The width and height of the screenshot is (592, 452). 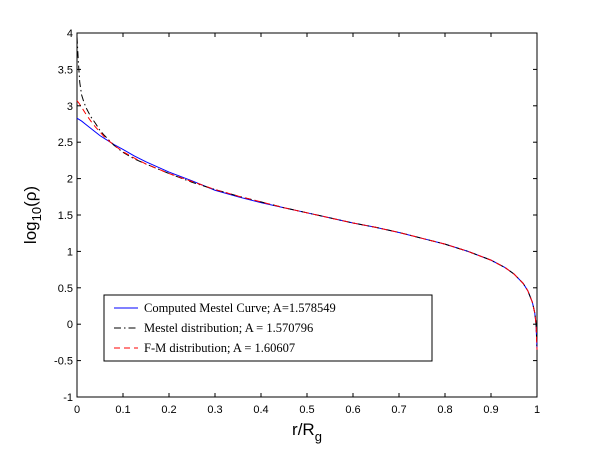 I want to click on y-tick-label: -1, so click(x=68, y=398).